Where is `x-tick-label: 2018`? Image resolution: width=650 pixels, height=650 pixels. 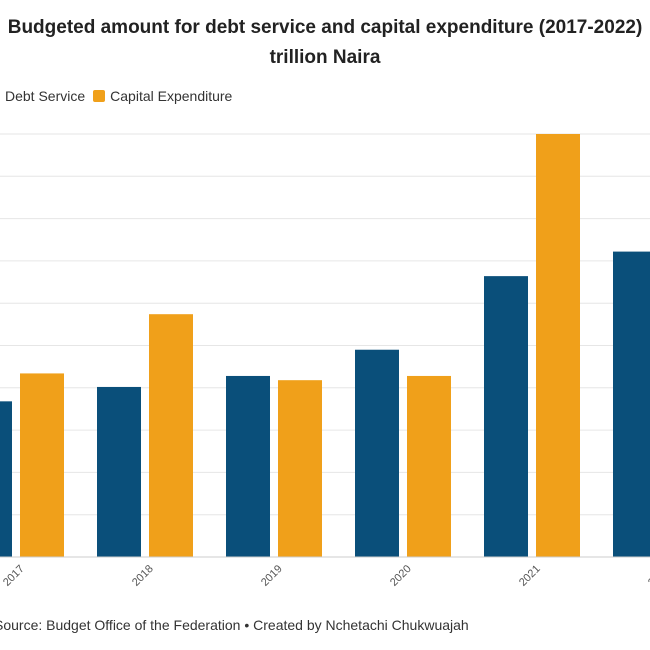 x-tick-label: 2018 is located at coordinates (143, 576).